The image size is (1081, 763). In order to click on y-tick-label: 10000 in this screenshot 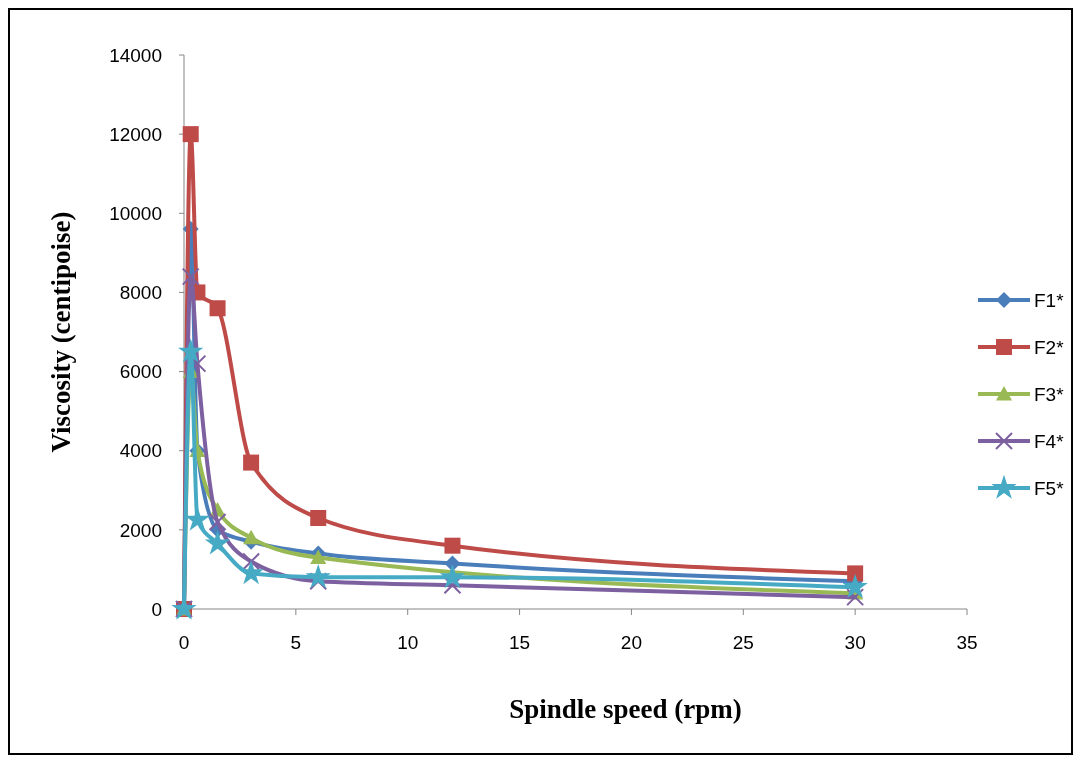, I will do `click(135, 213)`.